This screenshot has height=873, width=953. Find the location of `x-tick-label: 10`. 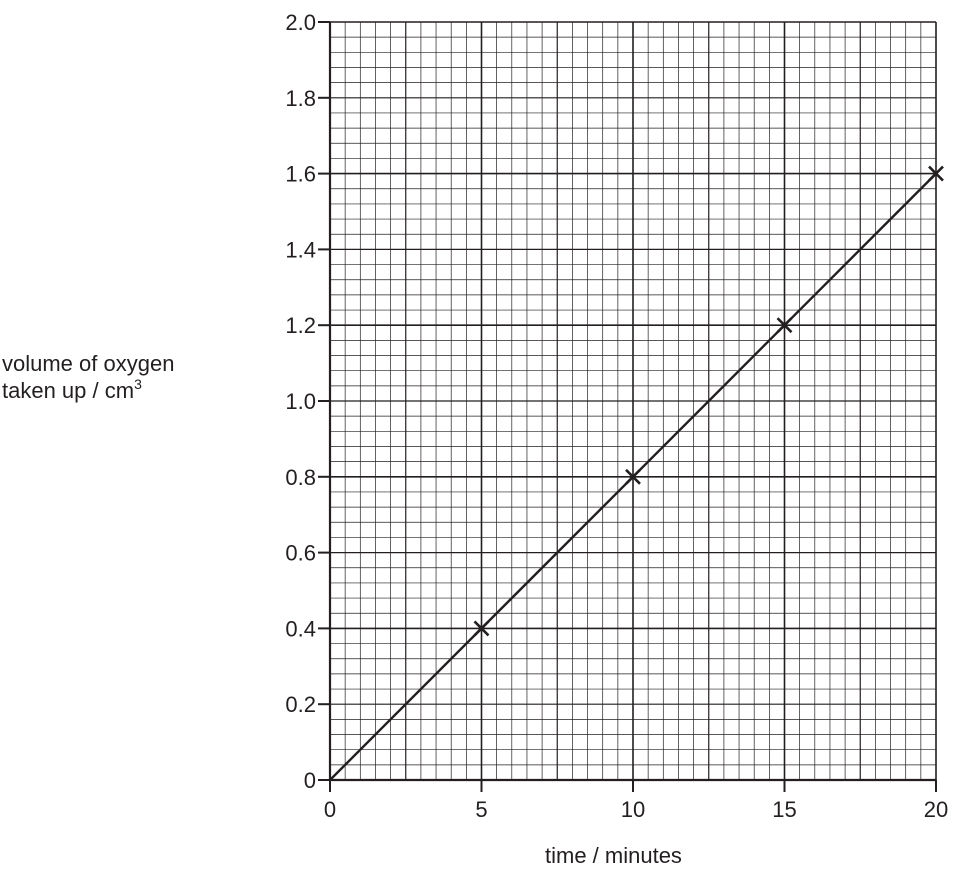

x-tick-label: 10 is located at coordinates (633, 809).